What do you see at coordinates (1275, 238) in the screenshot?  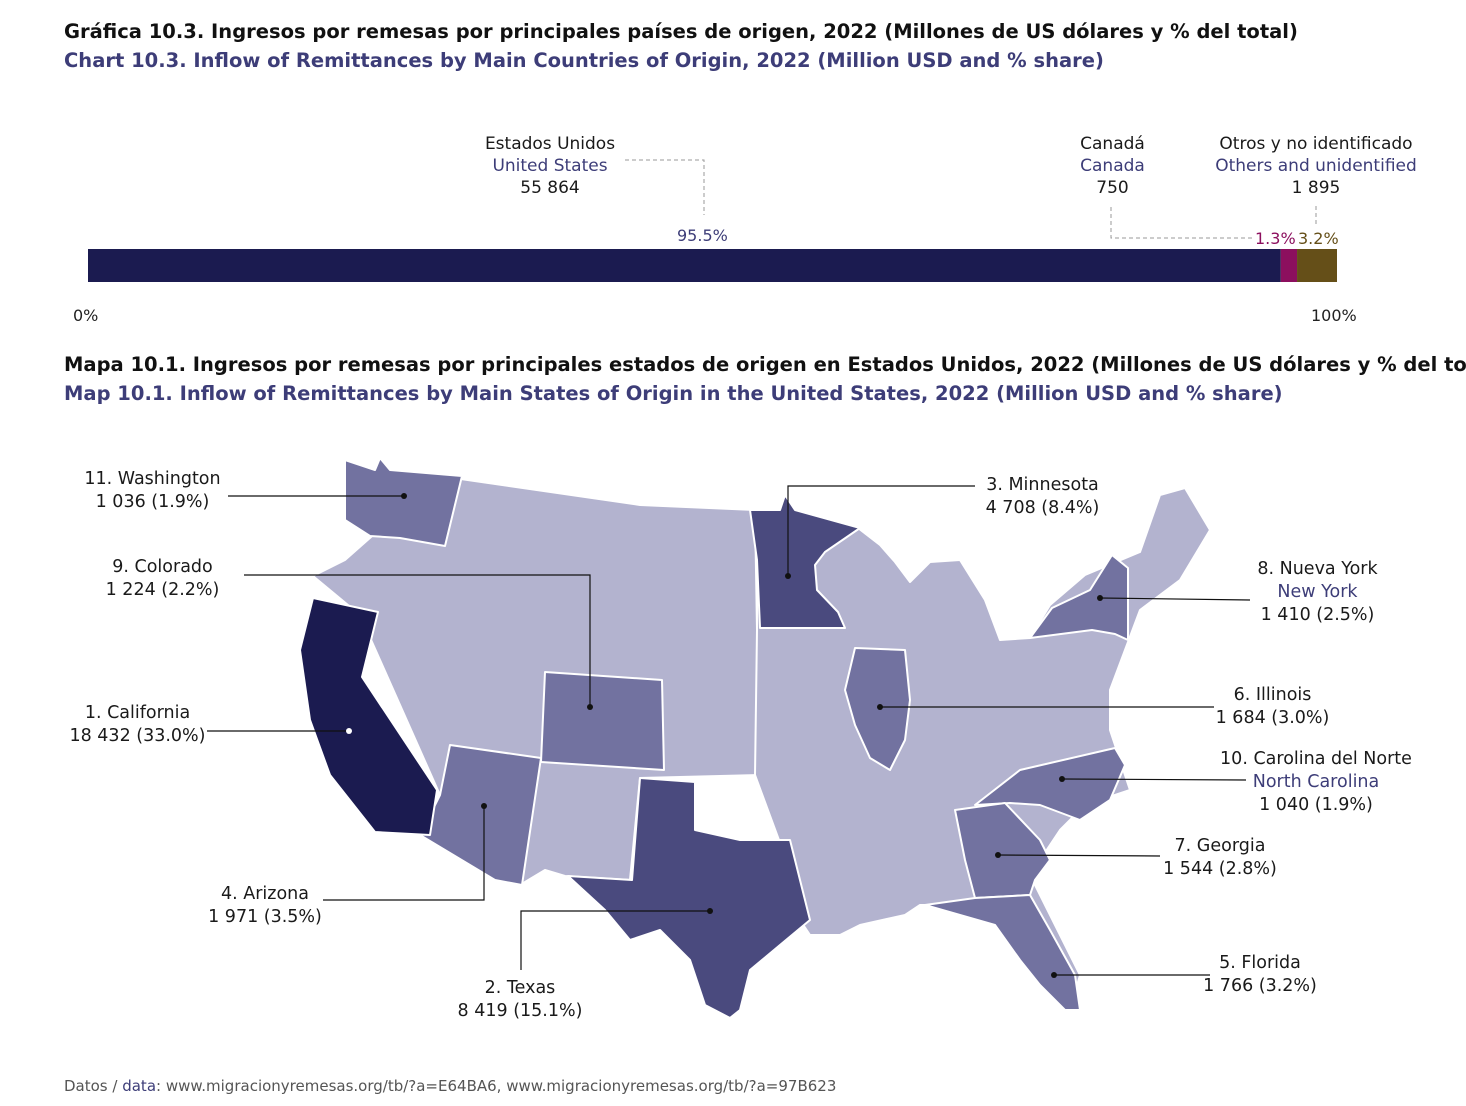 I see `canada-share-label: 1.3%` at bounding box center [1275, 238].